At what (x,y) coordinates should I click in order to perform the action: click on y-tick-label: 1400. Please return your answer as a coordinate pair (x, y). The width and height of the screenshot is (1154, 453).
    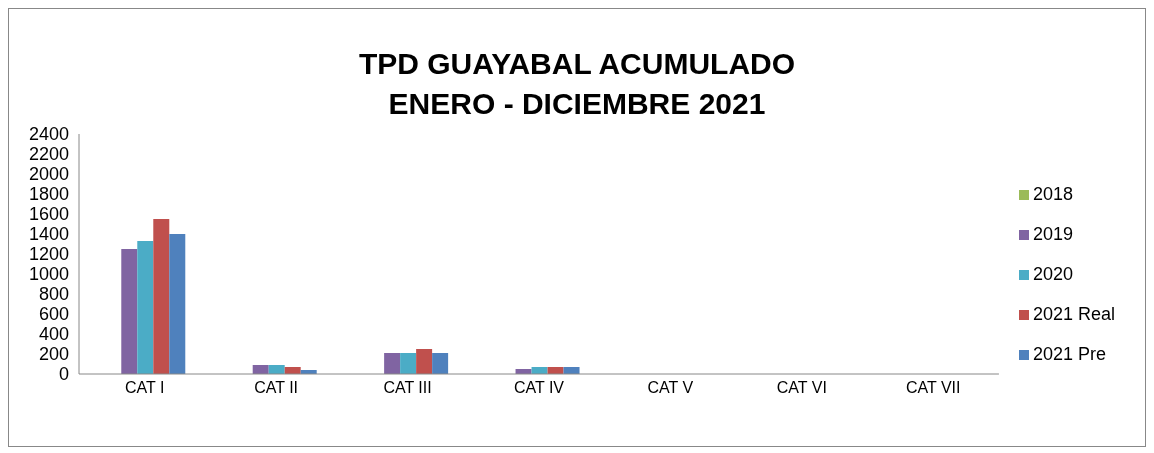
    Looking at the image, I should click on (48, 234).